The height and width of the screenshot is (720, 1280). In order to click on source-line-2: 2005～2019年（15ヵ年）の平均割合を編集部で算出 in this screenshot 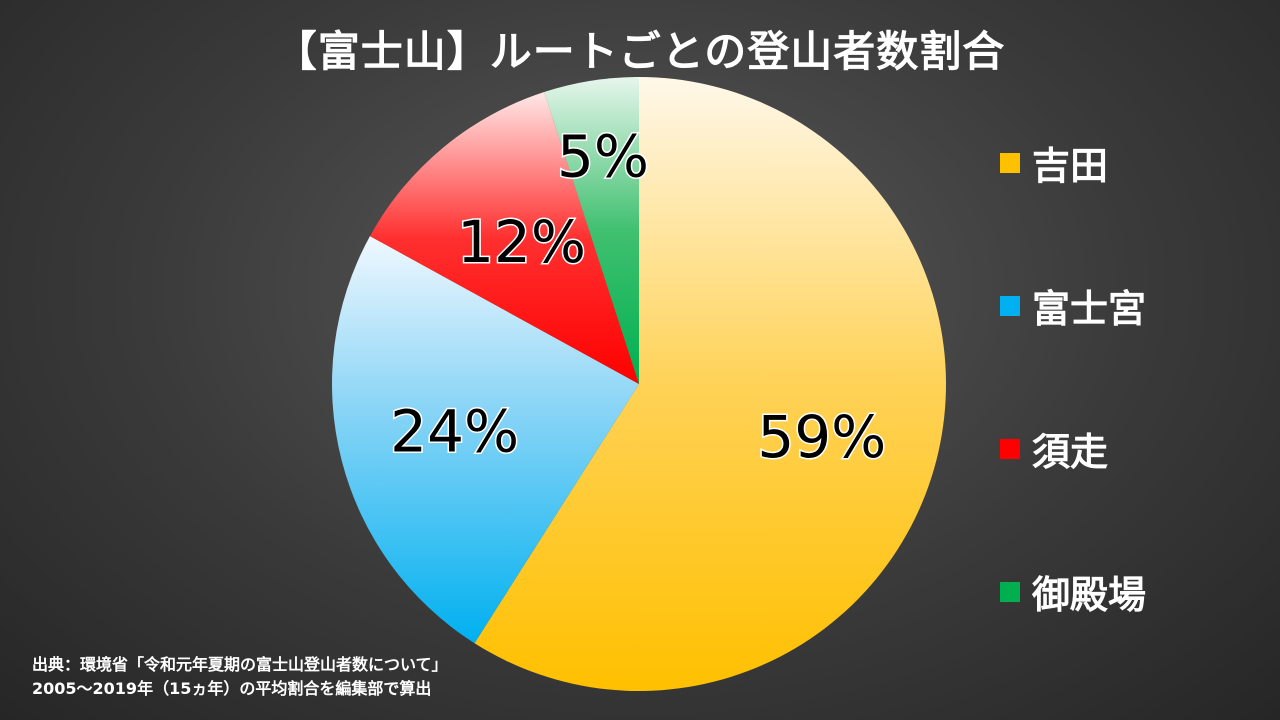, I will do `click(232, 688)`.